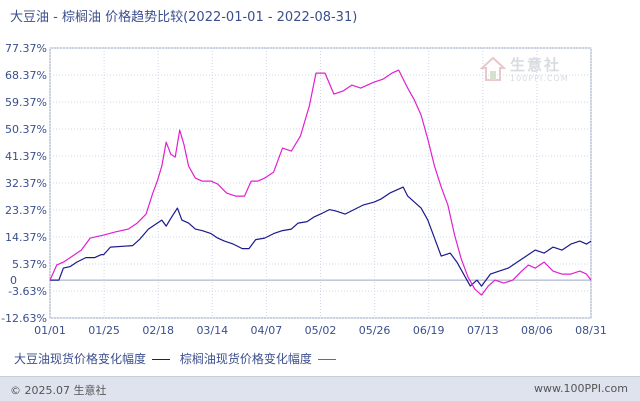  What do you see at coordinates (26, 156) in the screenshot?
I see `y-tick-label: 41.37%` at bounding box center [26, 156].